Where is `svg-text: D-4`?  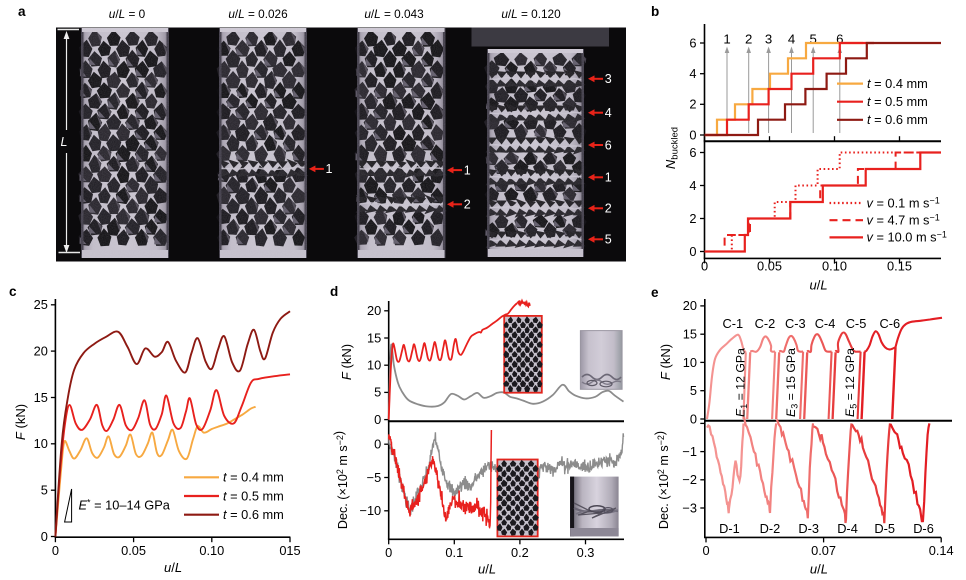 svg-text: D-4 is located at coordinates (847, 528).